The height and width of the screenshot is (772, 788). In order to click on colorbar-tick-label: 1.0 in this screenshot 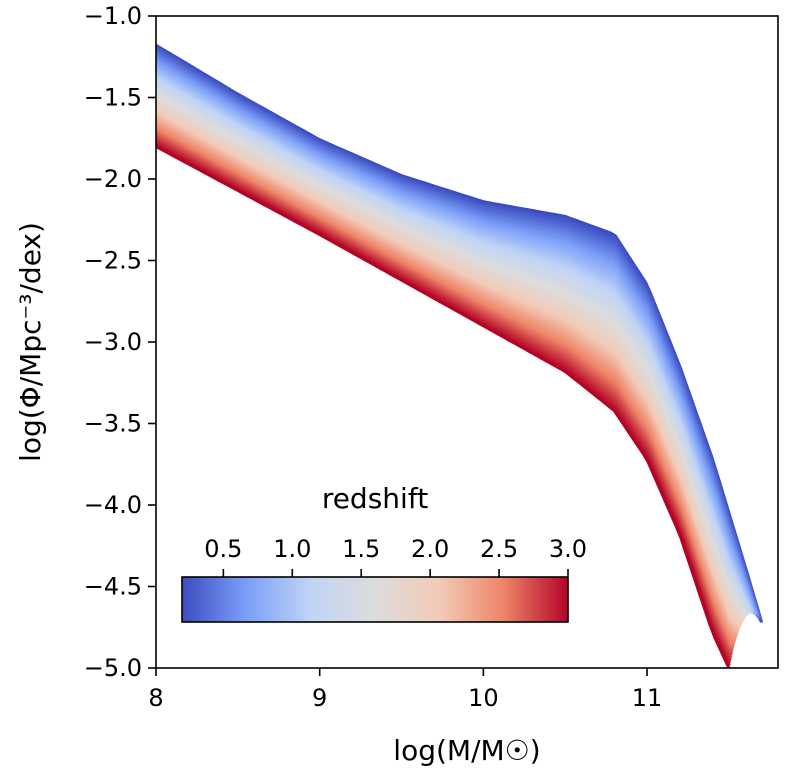, I will do `click(292, 549)`.